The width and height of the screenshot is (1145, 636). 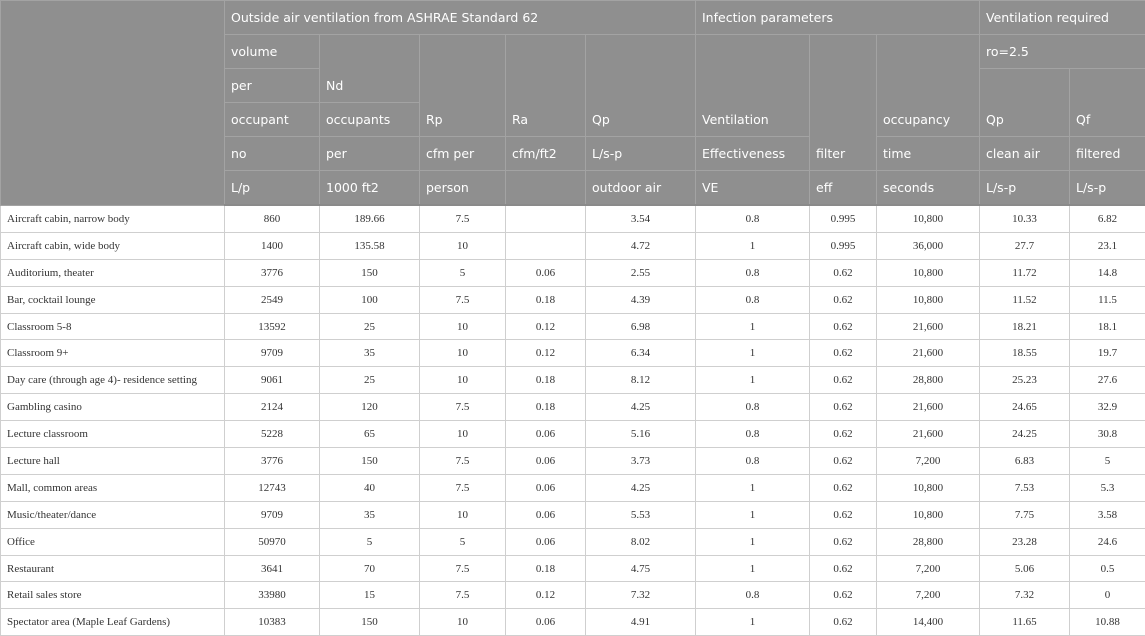 What do you see at coordinates (1107, 188) in the screenshot?
I see `header-qf-3: L/s-p` at bounding box center [1107, 188].